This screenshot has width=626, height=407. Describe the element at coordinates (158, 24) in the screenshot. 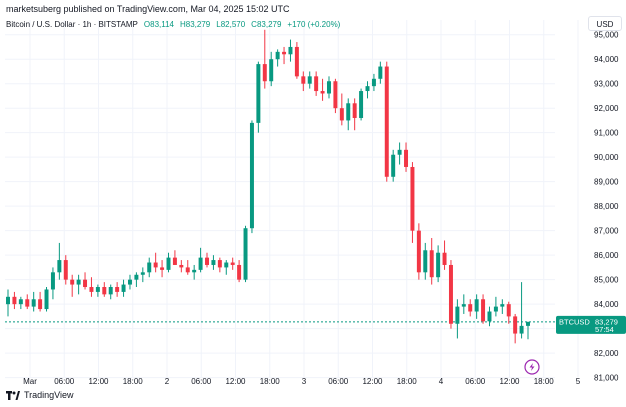

I see `open-value: O83,114` at that location.